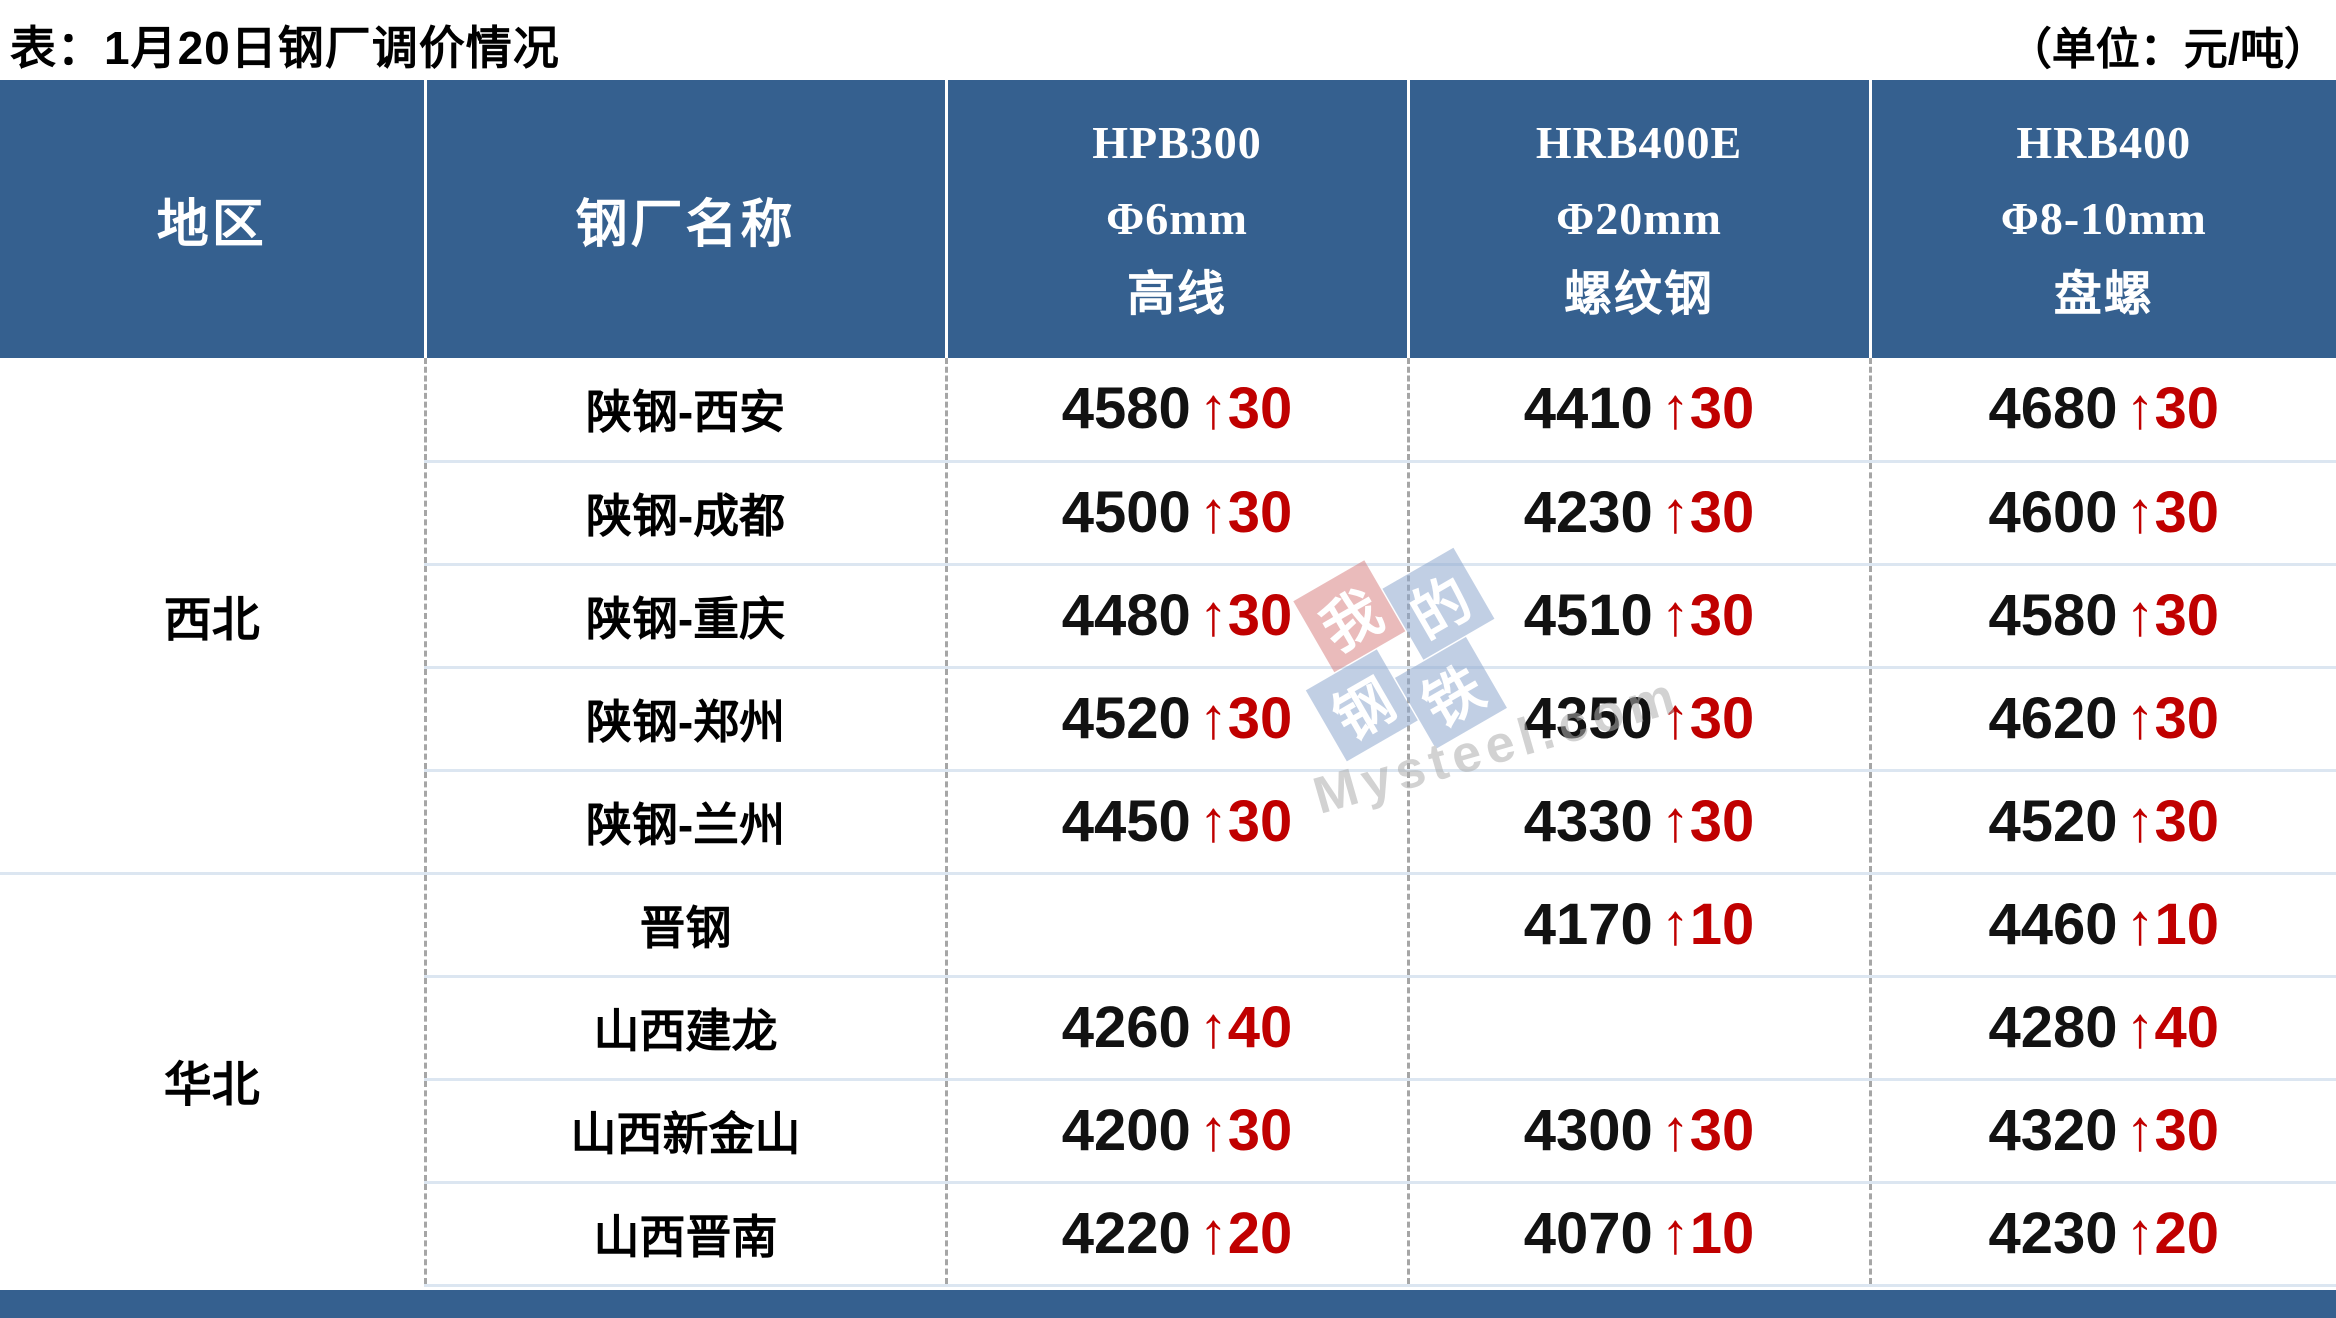  I want to click on price-value: 4170, so click(1588, 924).